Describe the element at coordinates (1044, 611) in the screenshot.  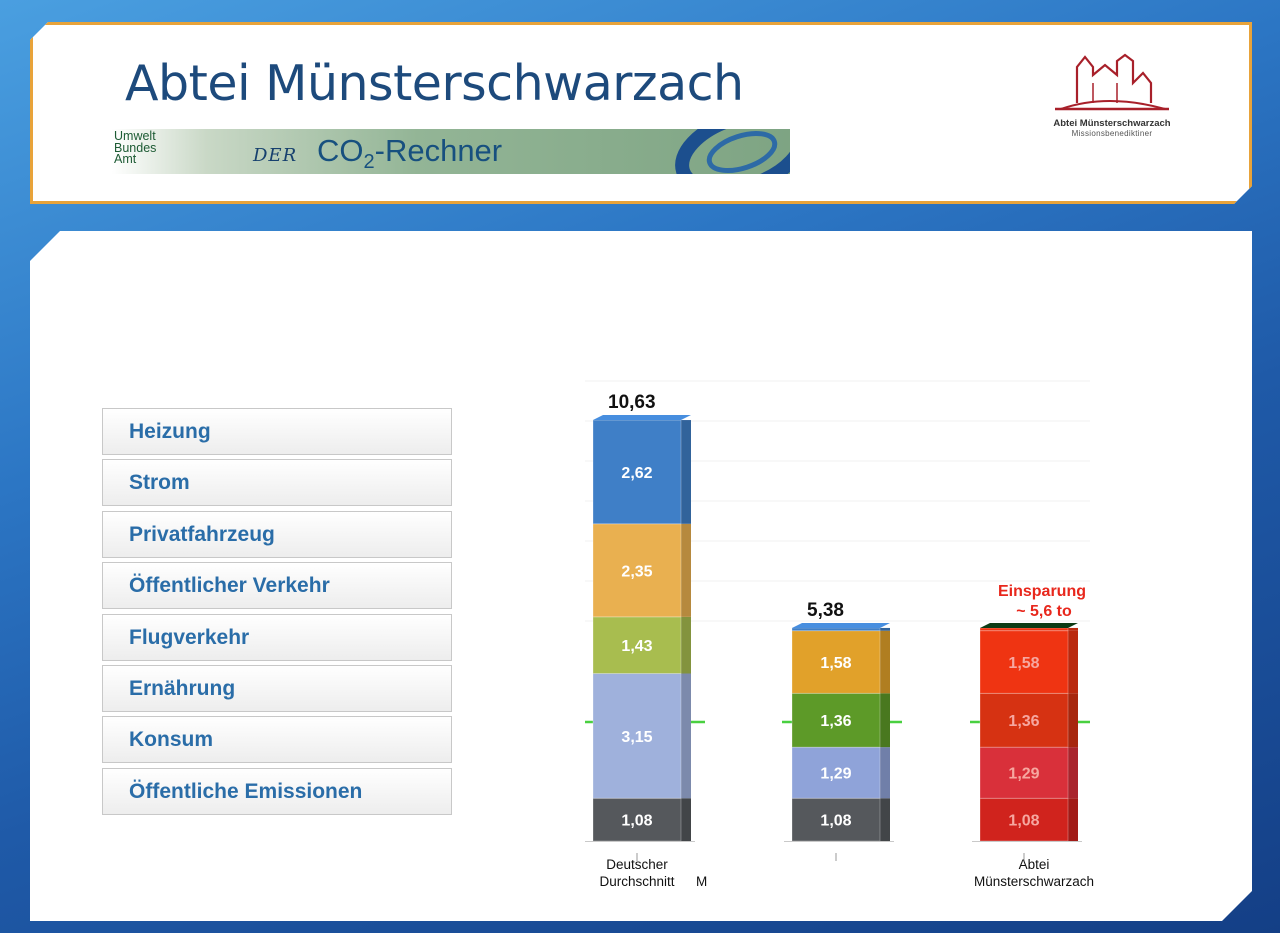
I see `annotation-text: ~ 5,6 to` at that location.